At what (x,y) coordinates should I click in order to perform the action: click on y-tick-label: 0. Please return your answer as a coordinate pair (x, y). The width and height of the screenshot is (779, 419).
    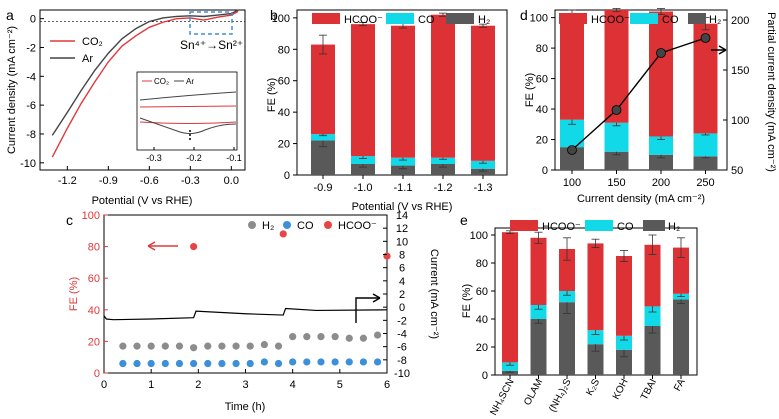
    Looking at the image, I should click on (485, 376).